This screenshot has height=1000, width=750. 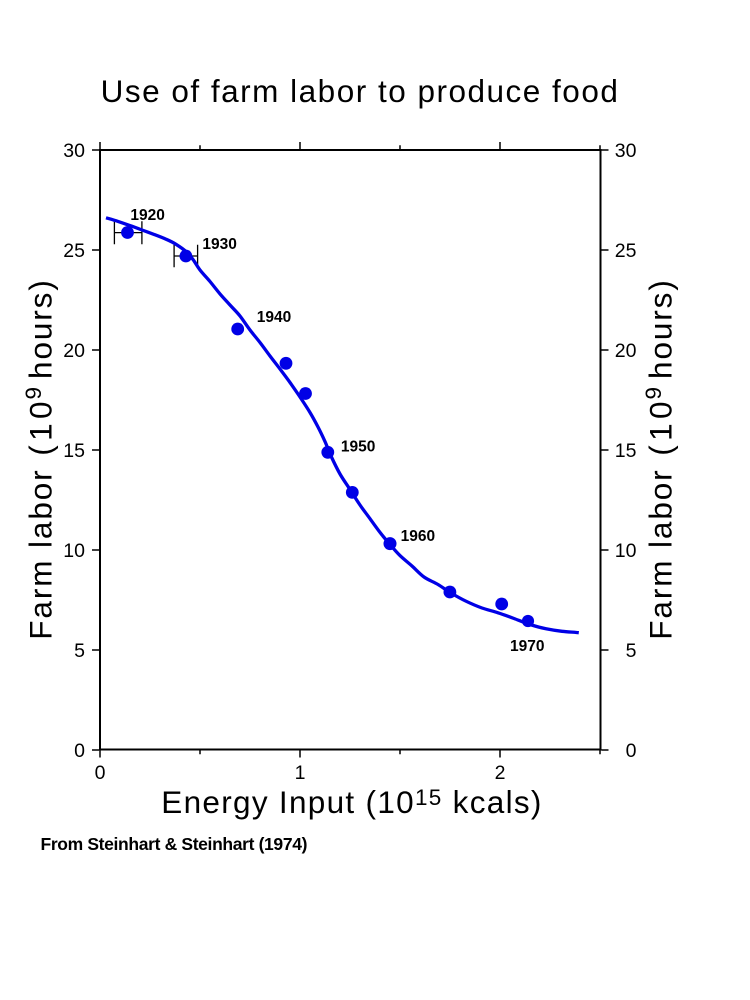 What do you see at coordinates (500, 773) in the screenshot?
I see `svg-text: 2` at bounding box center [500, 773].